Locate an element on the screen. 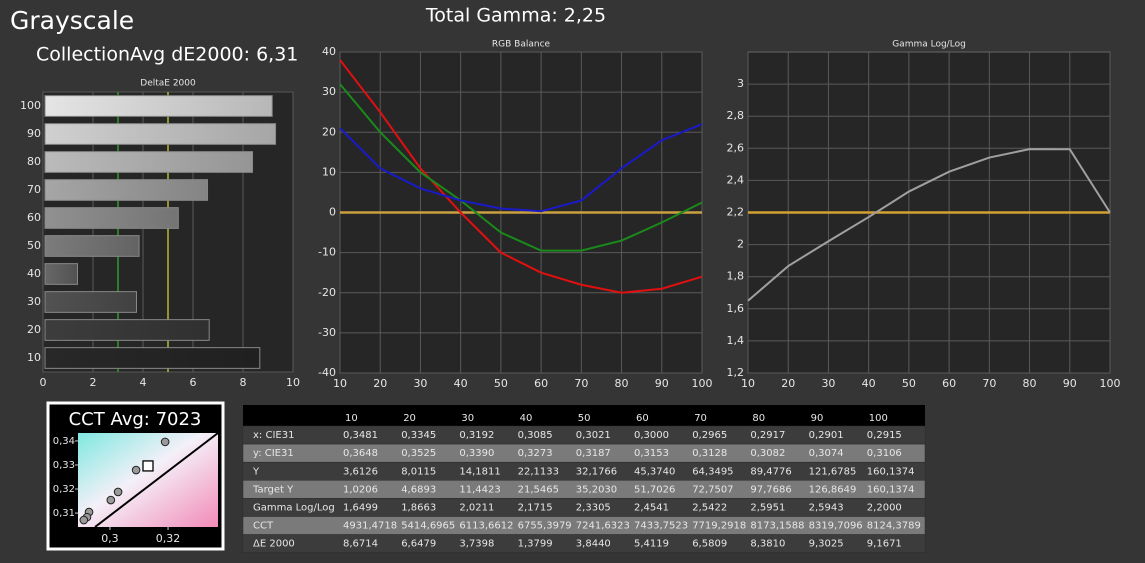  table-cell: 72,7507 is located at coordinates (712, 489).